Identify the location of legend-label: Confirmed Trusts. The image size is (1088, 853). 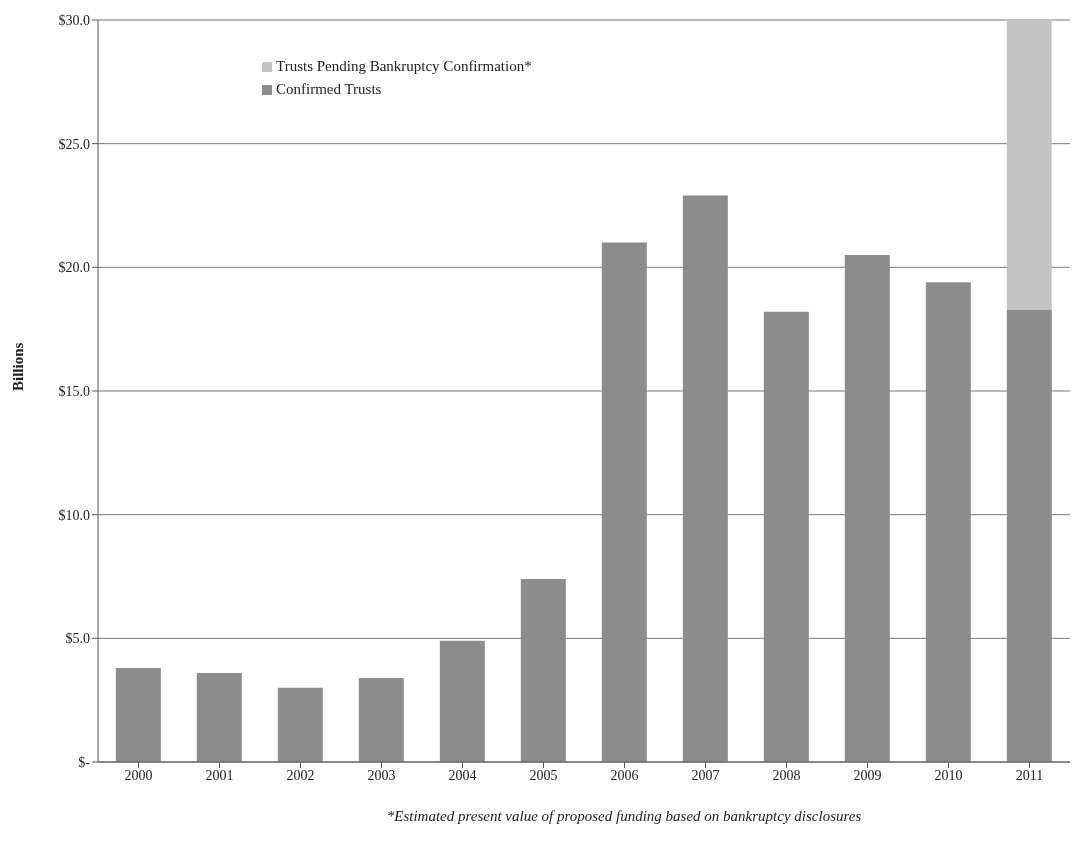
(329, 89).